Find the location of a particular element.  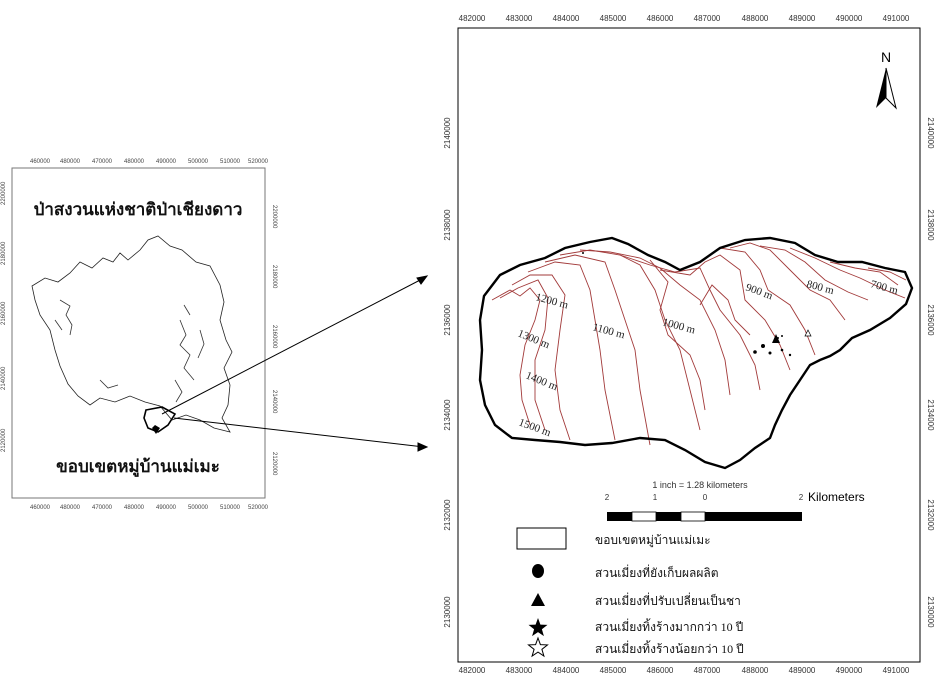

legend-label: สวนเมี่ยงทิ้งร้างน้อยกว่า 10 ปี is located at coordinates (669, 648).